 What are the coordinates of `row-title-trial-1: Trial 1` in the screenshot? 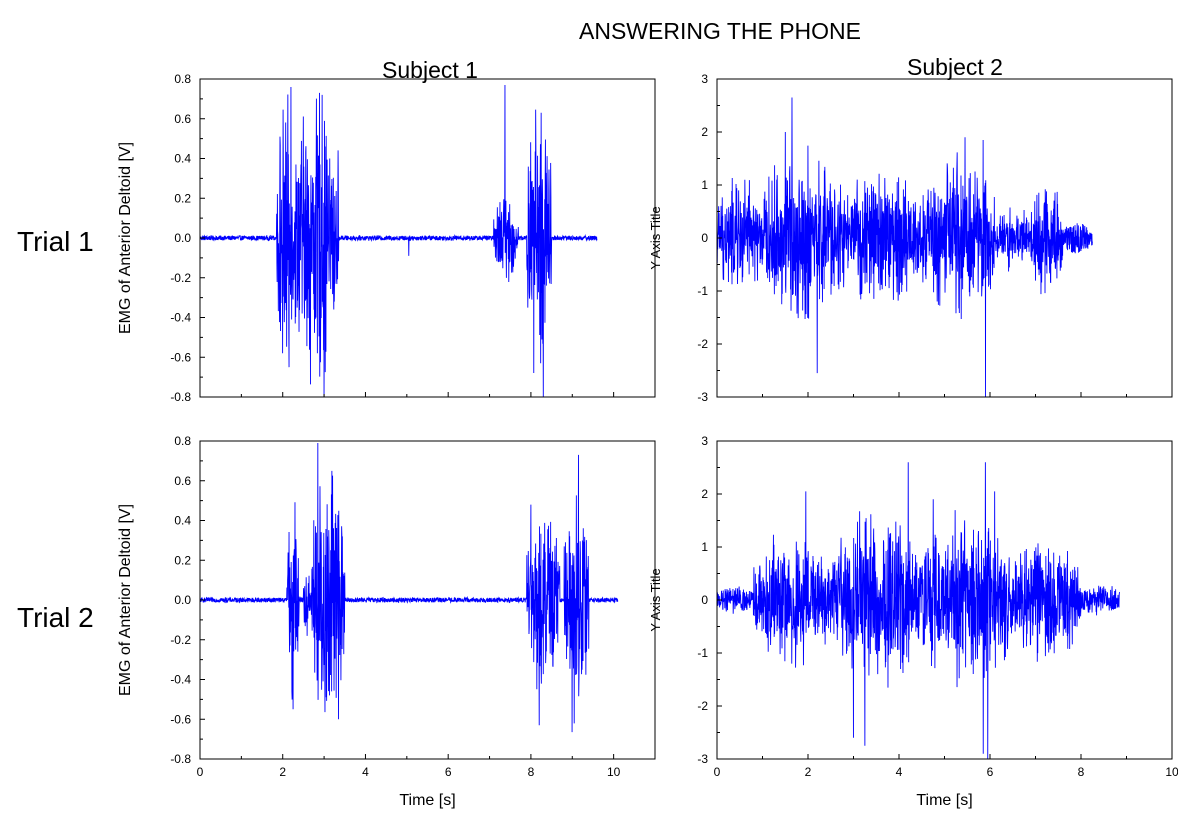 It's located at (55, 241).